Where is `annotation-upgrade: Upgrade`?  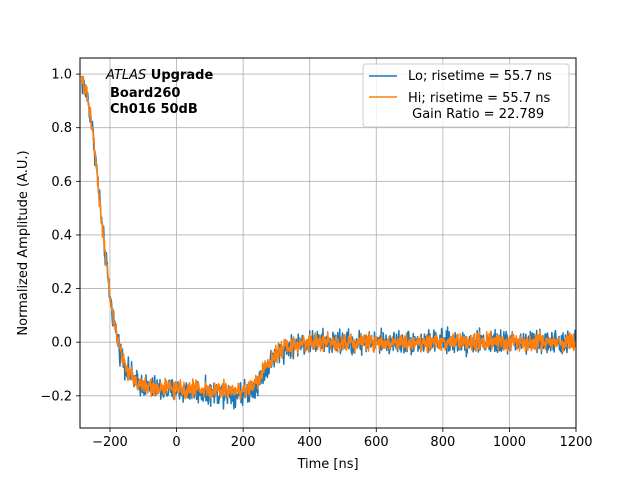 annotation-upgrade: Upgrade is located at coordinates (179, 75).